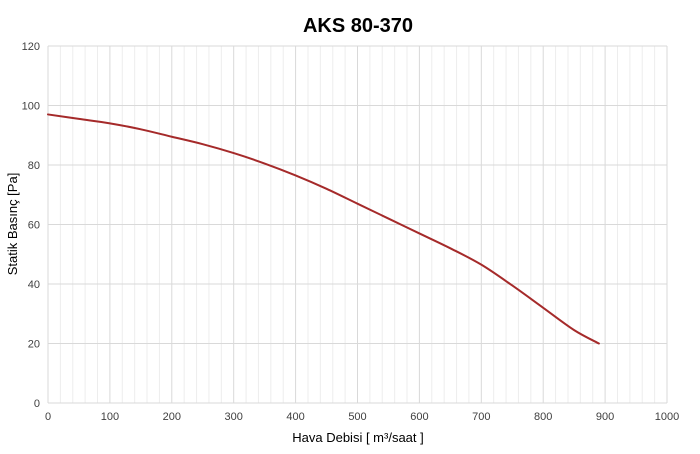 This screenshot has height=454, width=700. Describe the element at coordinates (358, 26) in the screenshot. I see `chart-title: AKS 80-370` at that location.